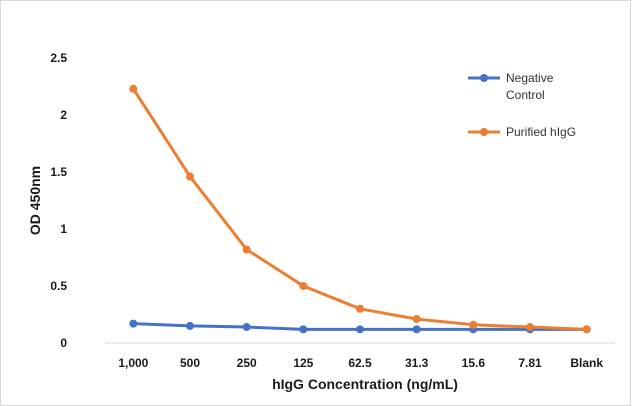 This screenshot has width=638, height=406. Describe the element at coordinates (58, 286) in the screenshot. I see `y-tick-label: 0.5` at that location.